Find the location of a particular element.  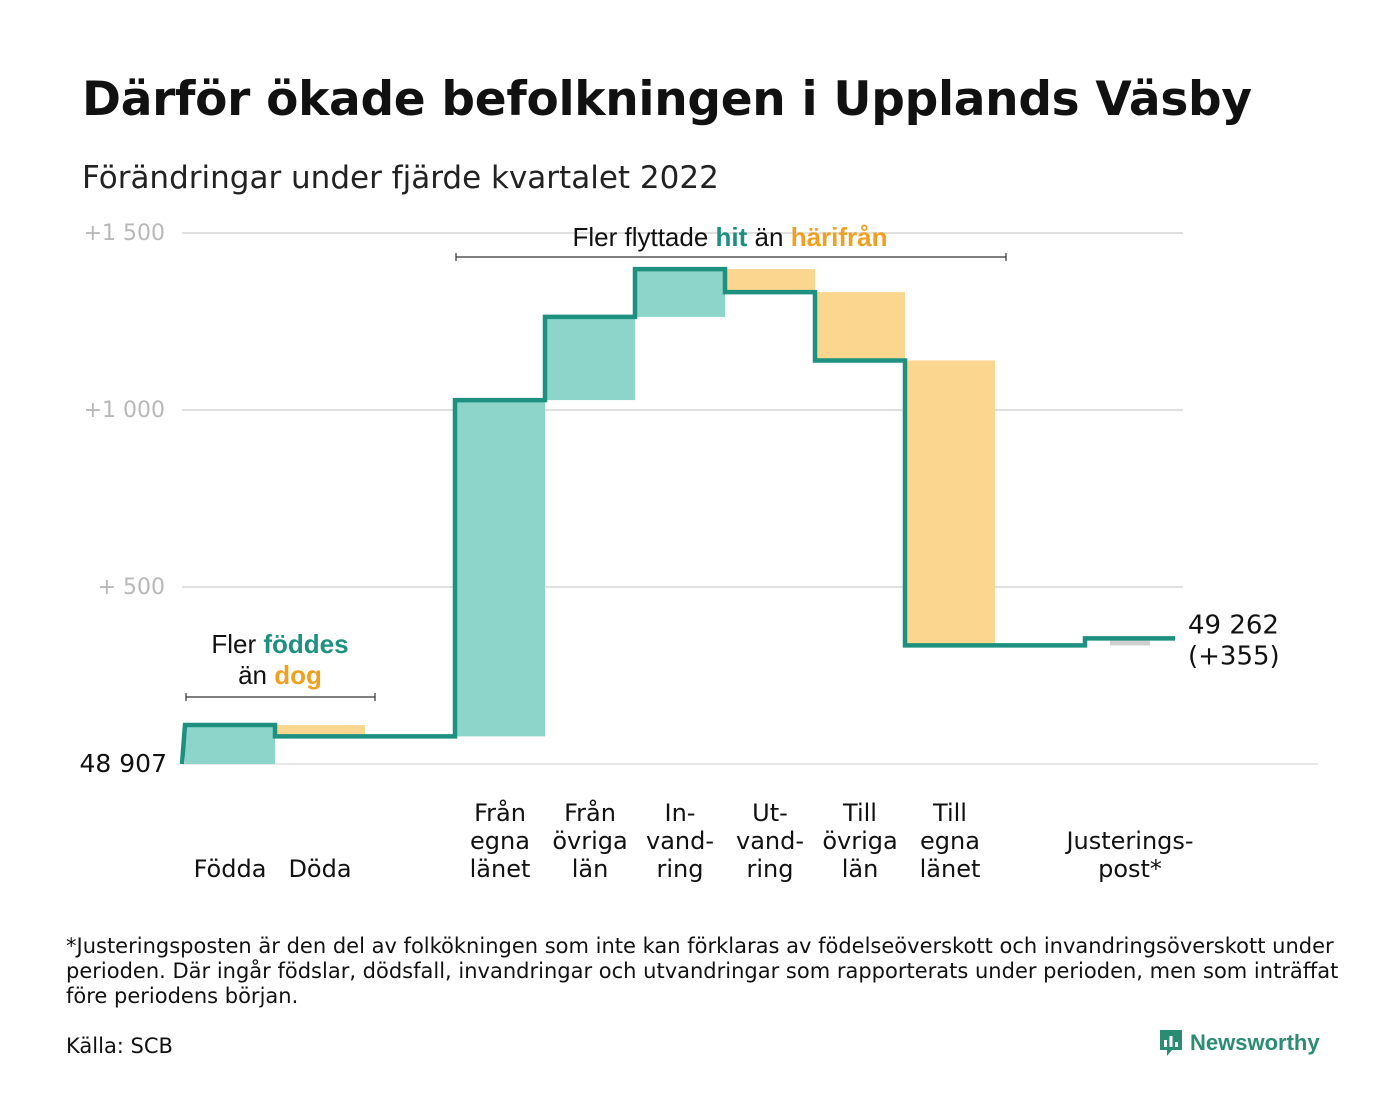

bar-chart-speech-icon is located at coordinates (1171, 1043).